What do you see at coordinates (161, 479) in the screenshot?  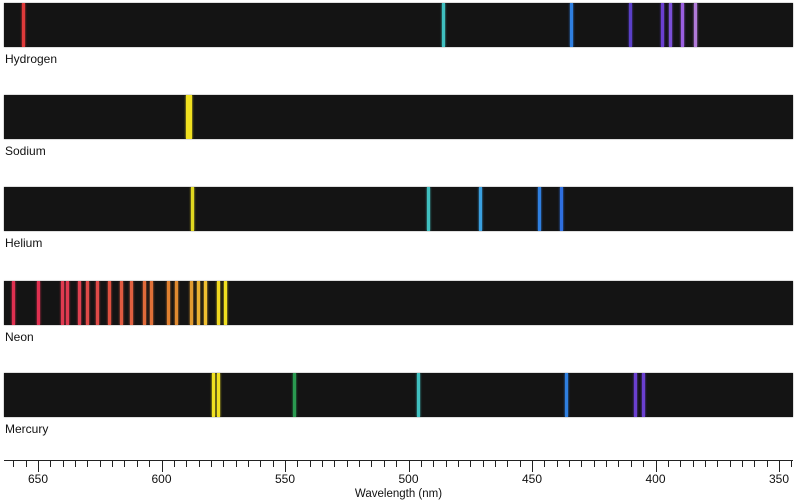 I see `tick-label: 600` at bounding box center [161, 479].